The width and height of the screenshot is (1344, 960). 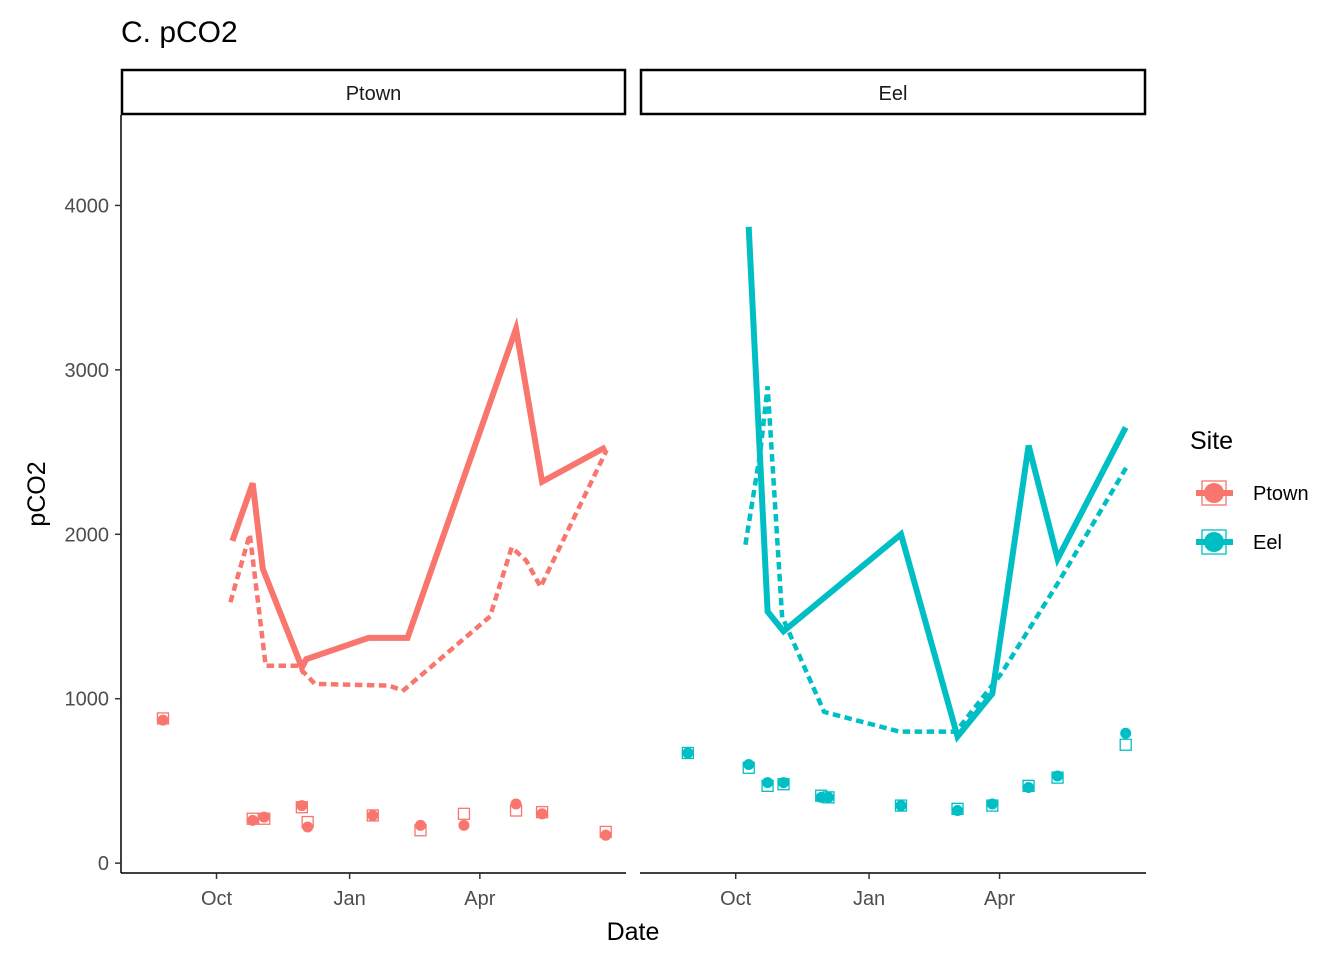 I want to click on y-tick-label: 4000, so click(x=87, y=206).